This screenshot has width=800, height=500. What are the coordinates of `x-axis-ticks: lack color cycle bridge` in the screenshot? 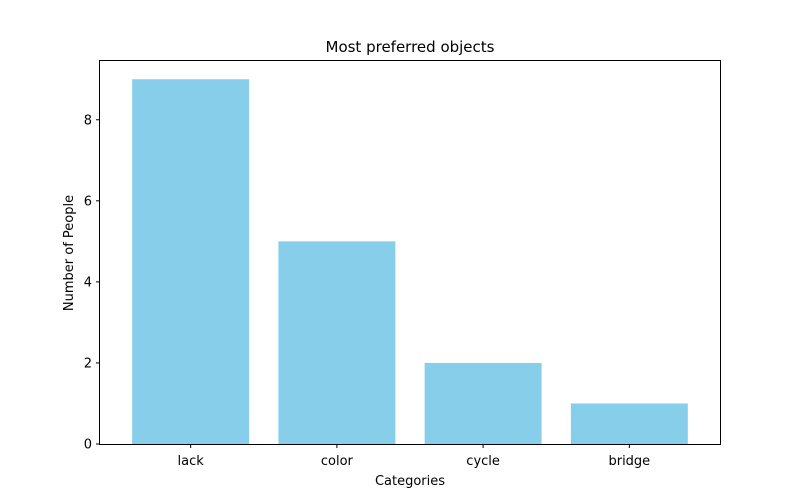 It's located at (414, 456).